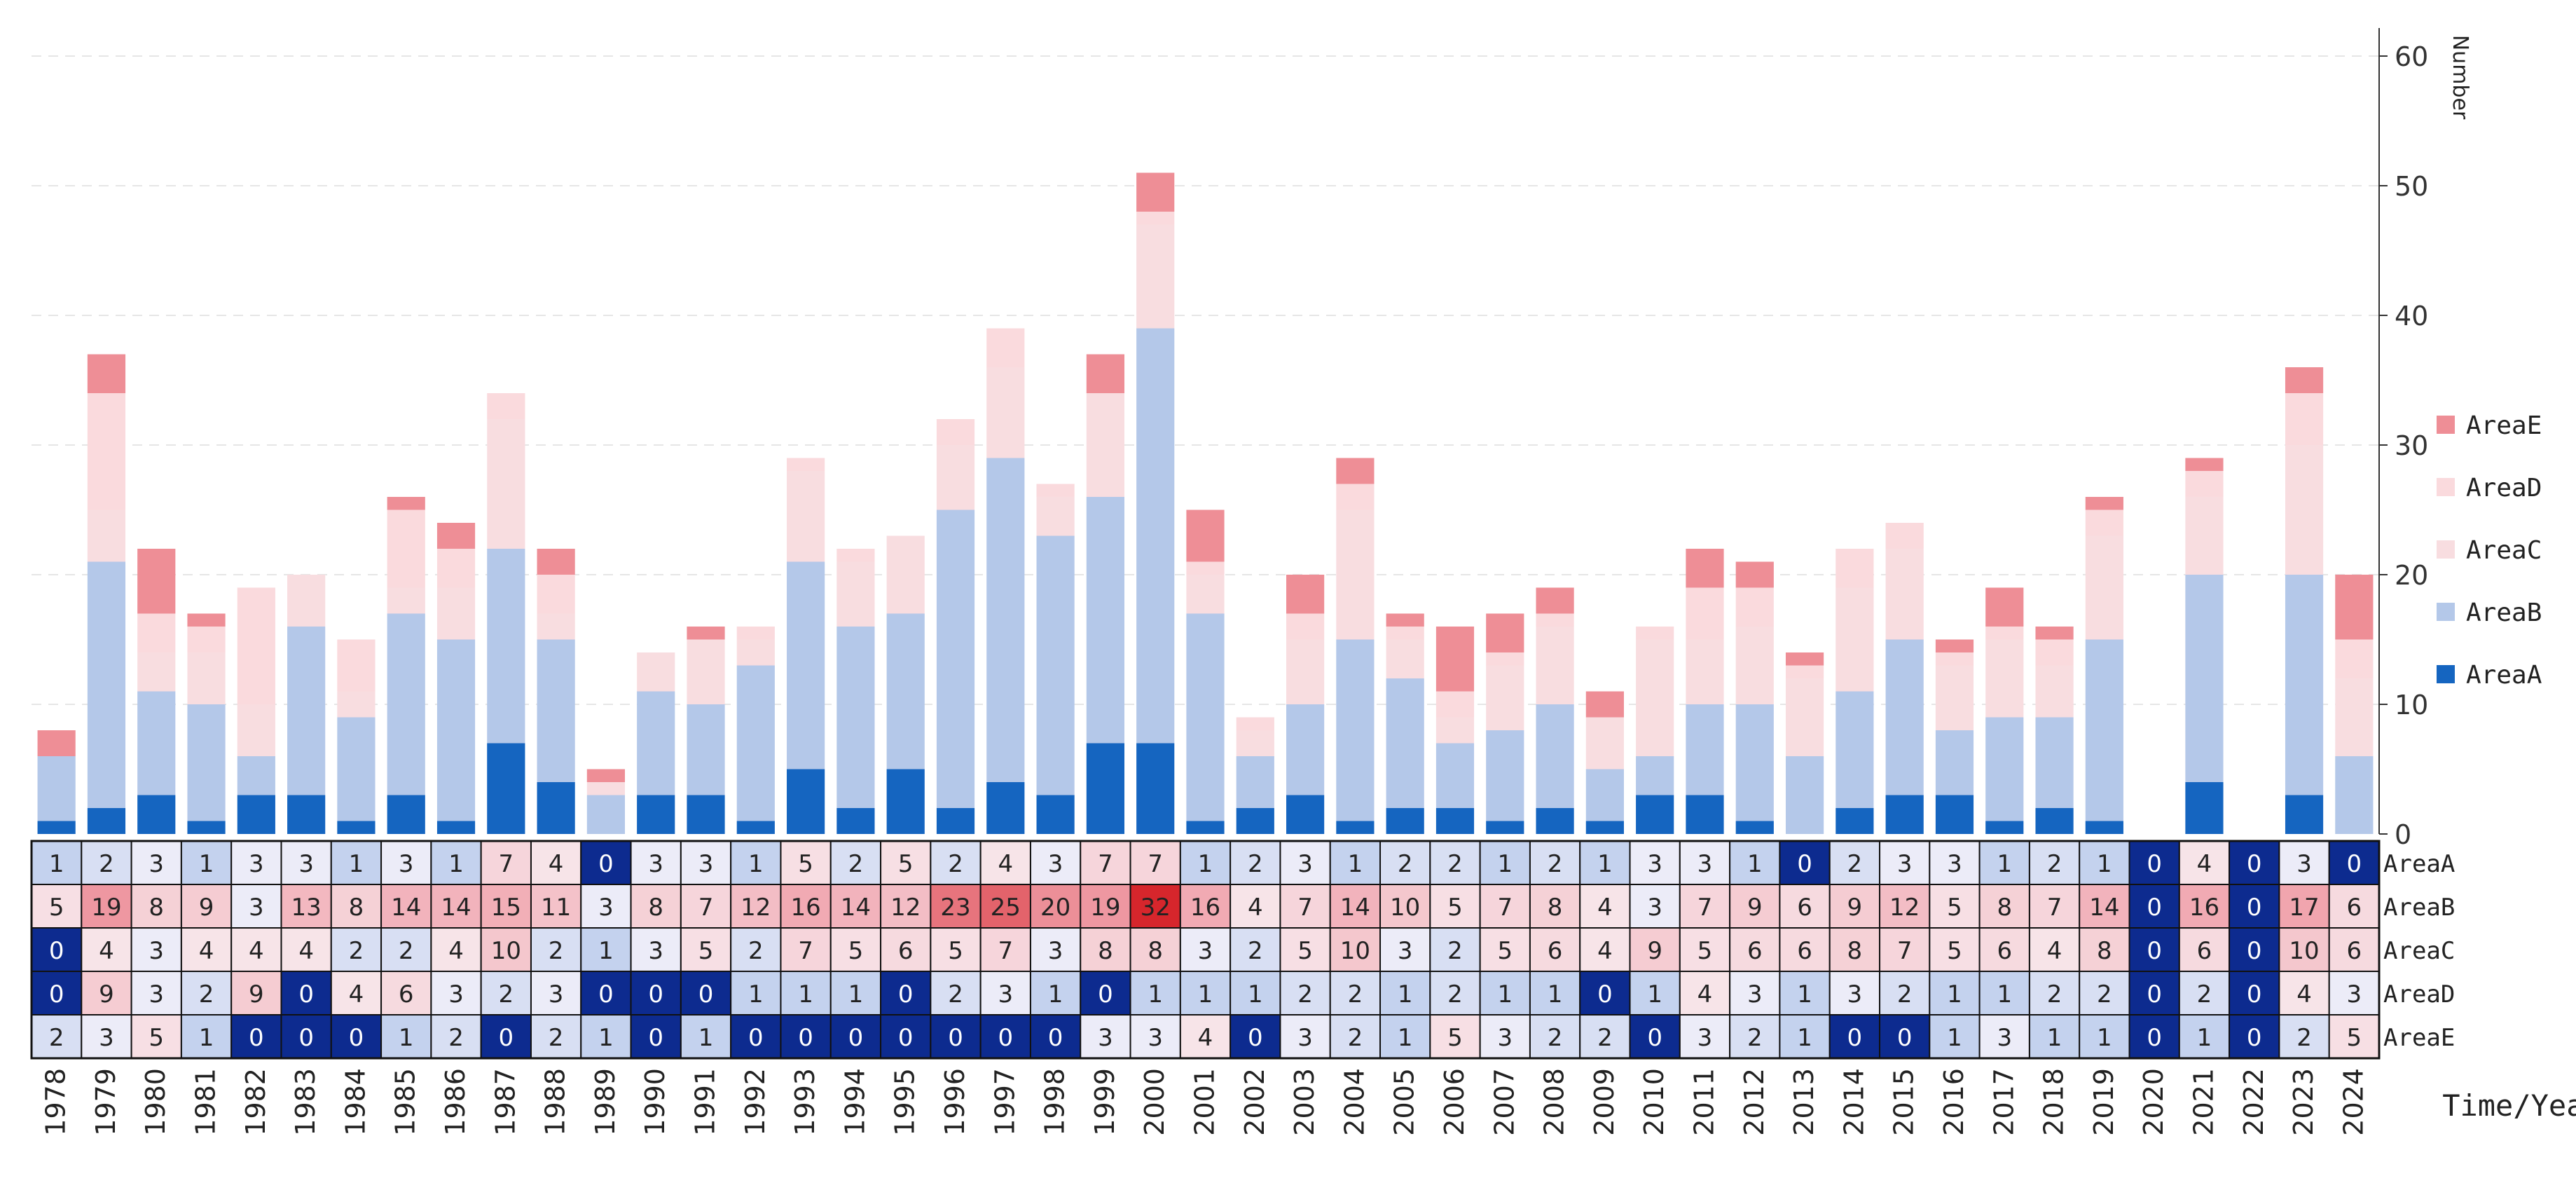 The image size is (2576, 1183). I want to click on heatmap-cell-areae-2001, so click(1205, 1036).